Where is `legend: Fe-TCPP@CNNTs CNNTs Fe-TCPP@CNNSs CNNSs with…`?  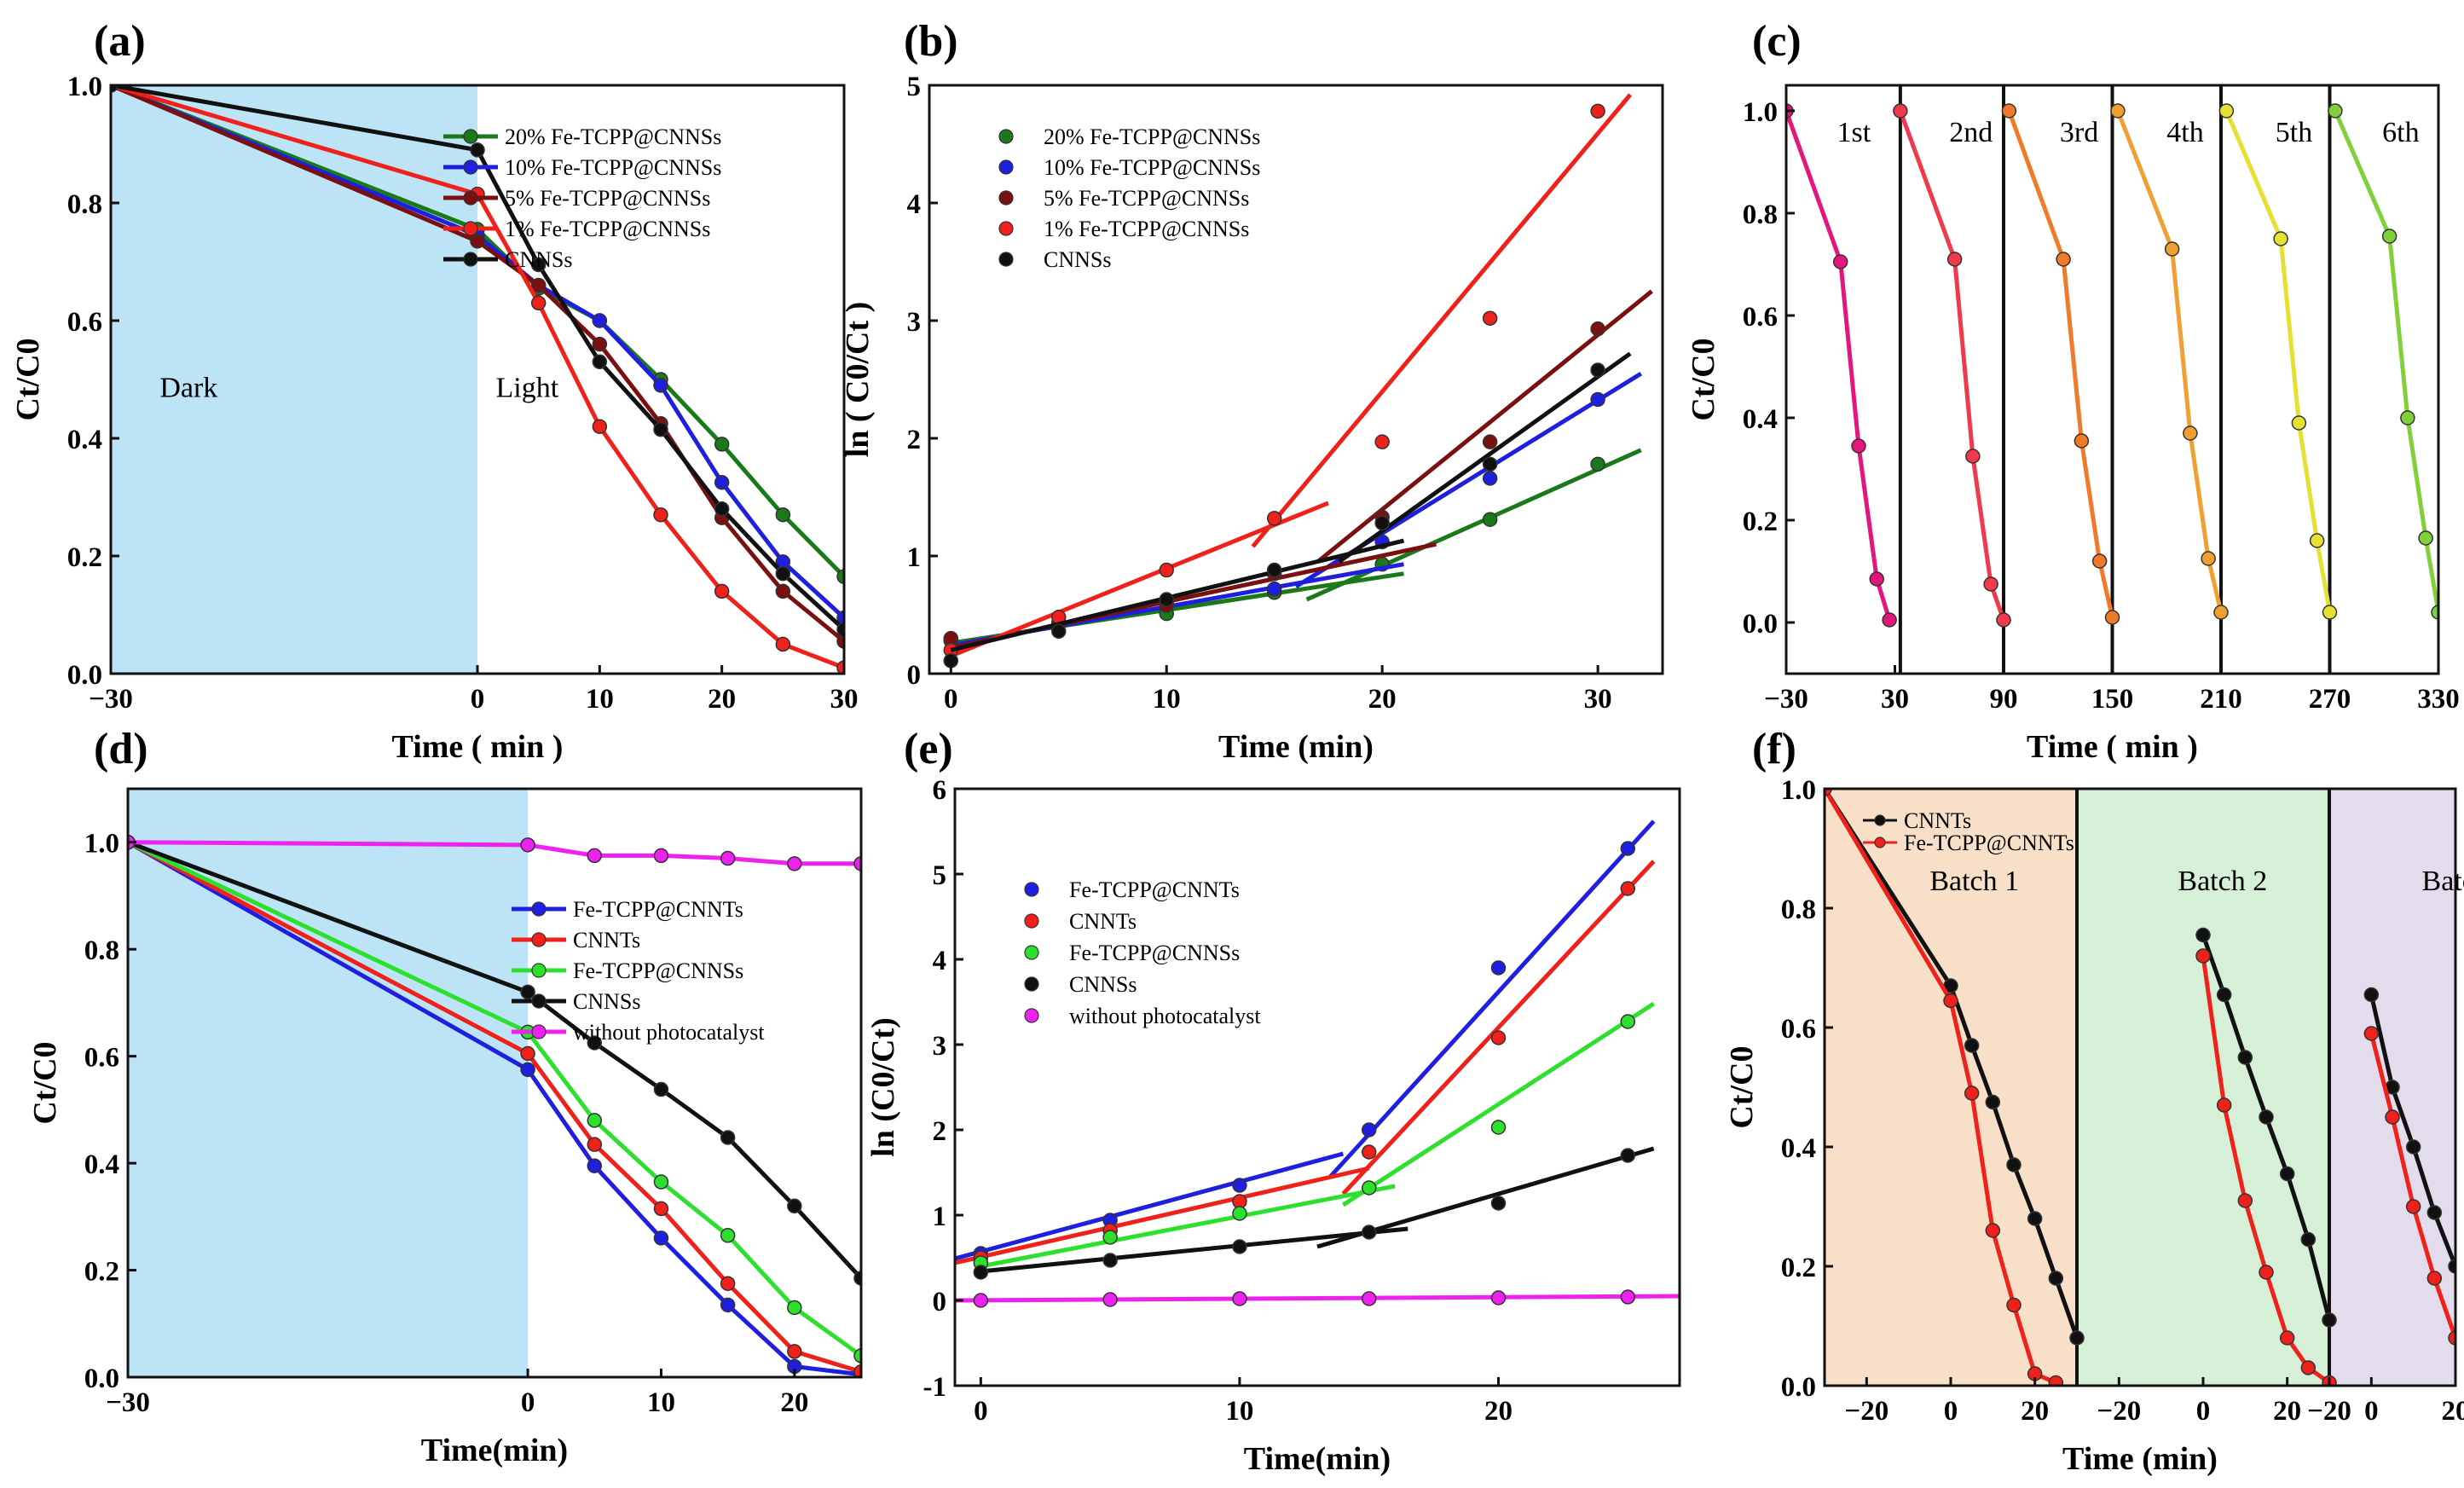
legend: Fe-TCPP@CNNTs CNNTs Fe-TCPP@CNNSs CNNSs with… is located at coordinates (639, 971).